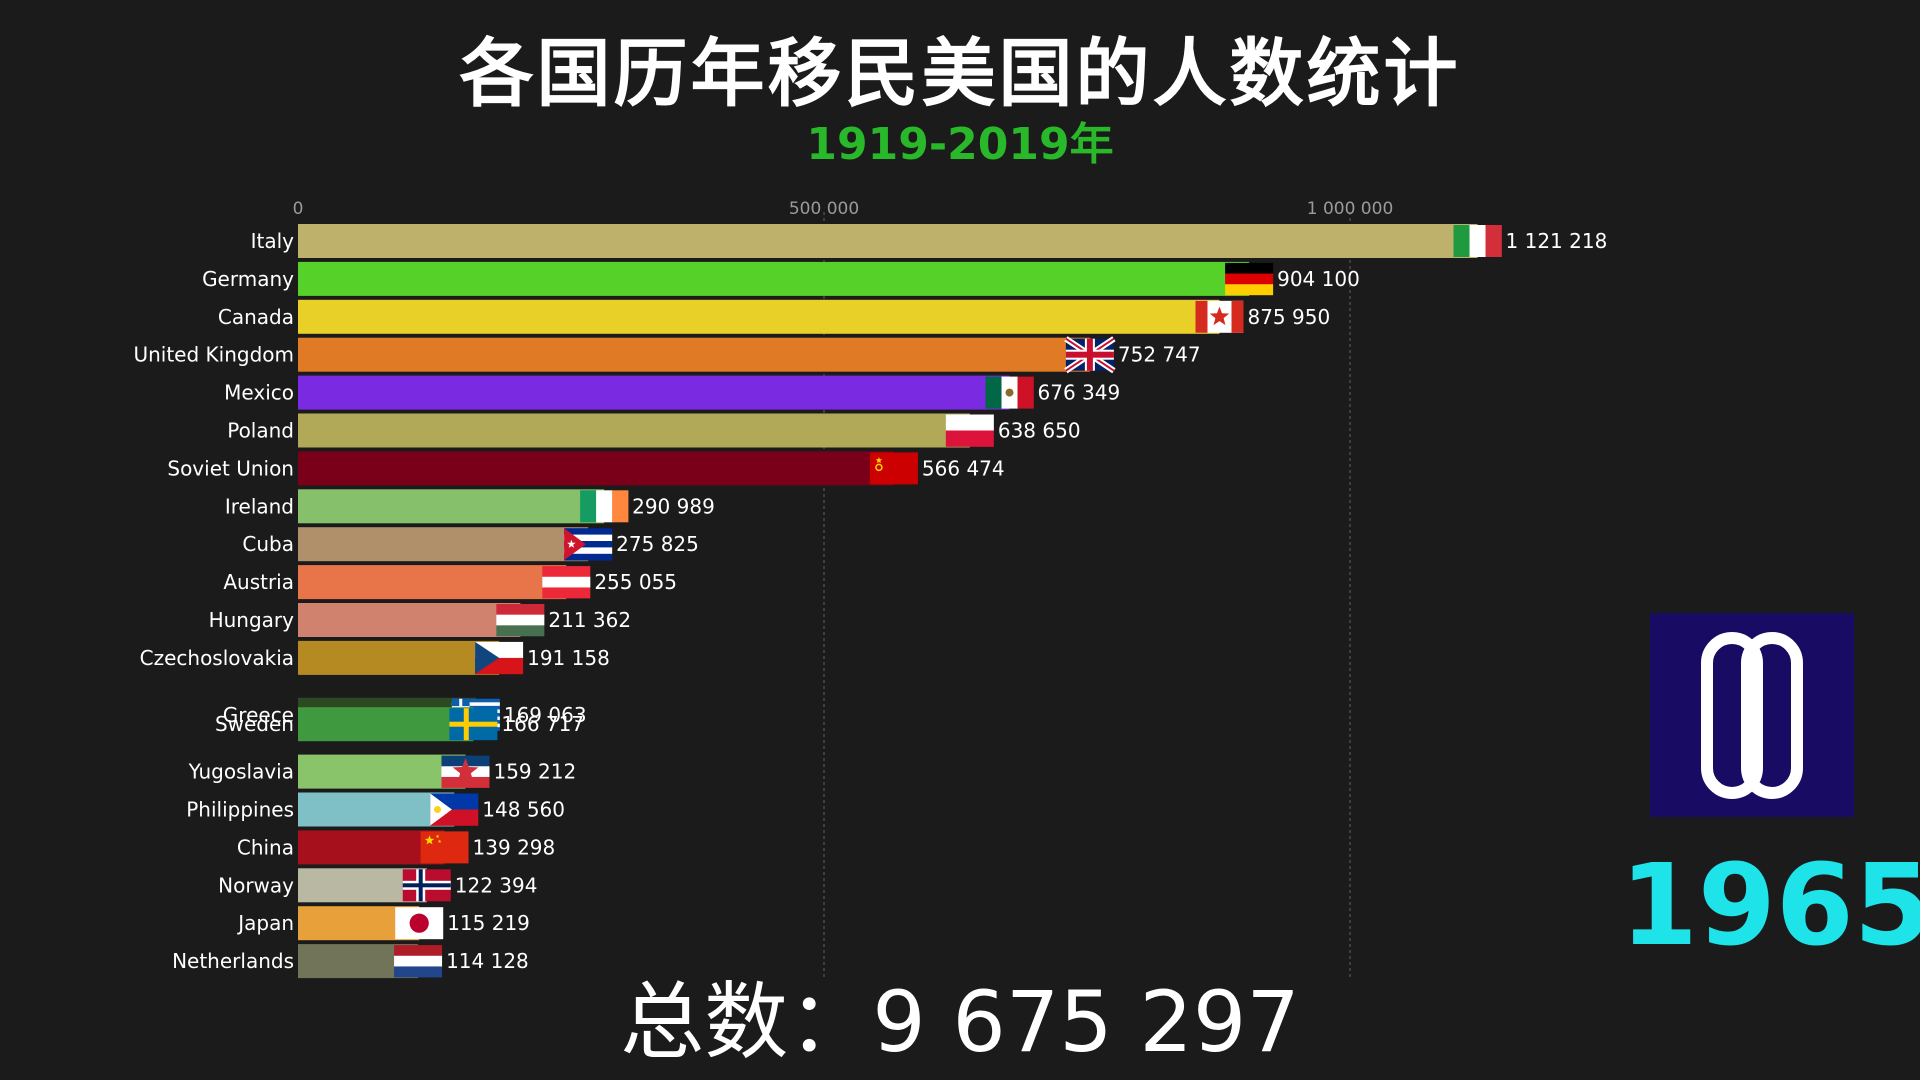 The width and height of the screenshot is (1920, 1080). I want to click on category-label: Cuba, so click(268, 544).